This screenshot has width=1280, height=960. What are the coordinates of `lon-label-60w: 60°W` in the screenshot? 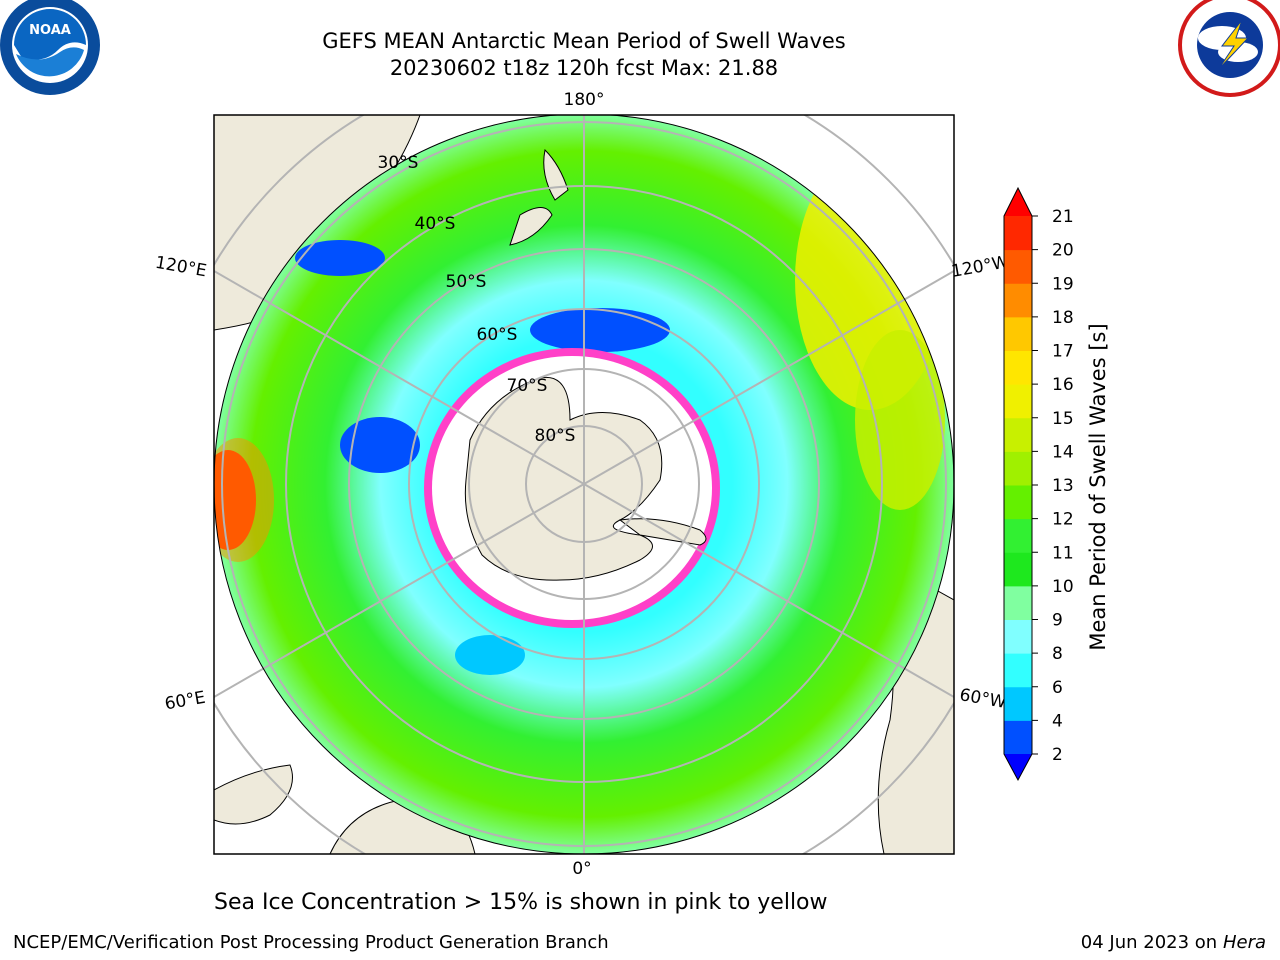 It's located at (983, 699).